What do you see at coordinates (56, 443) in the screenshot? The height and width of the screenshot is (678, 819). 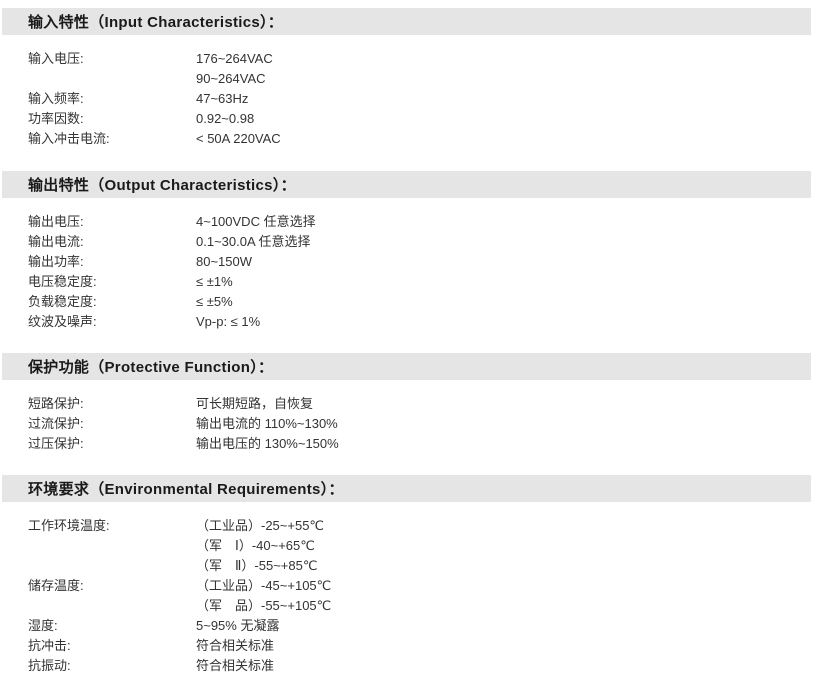 I see `spec-label: 过压保护:` at bounding box center [56, 443].